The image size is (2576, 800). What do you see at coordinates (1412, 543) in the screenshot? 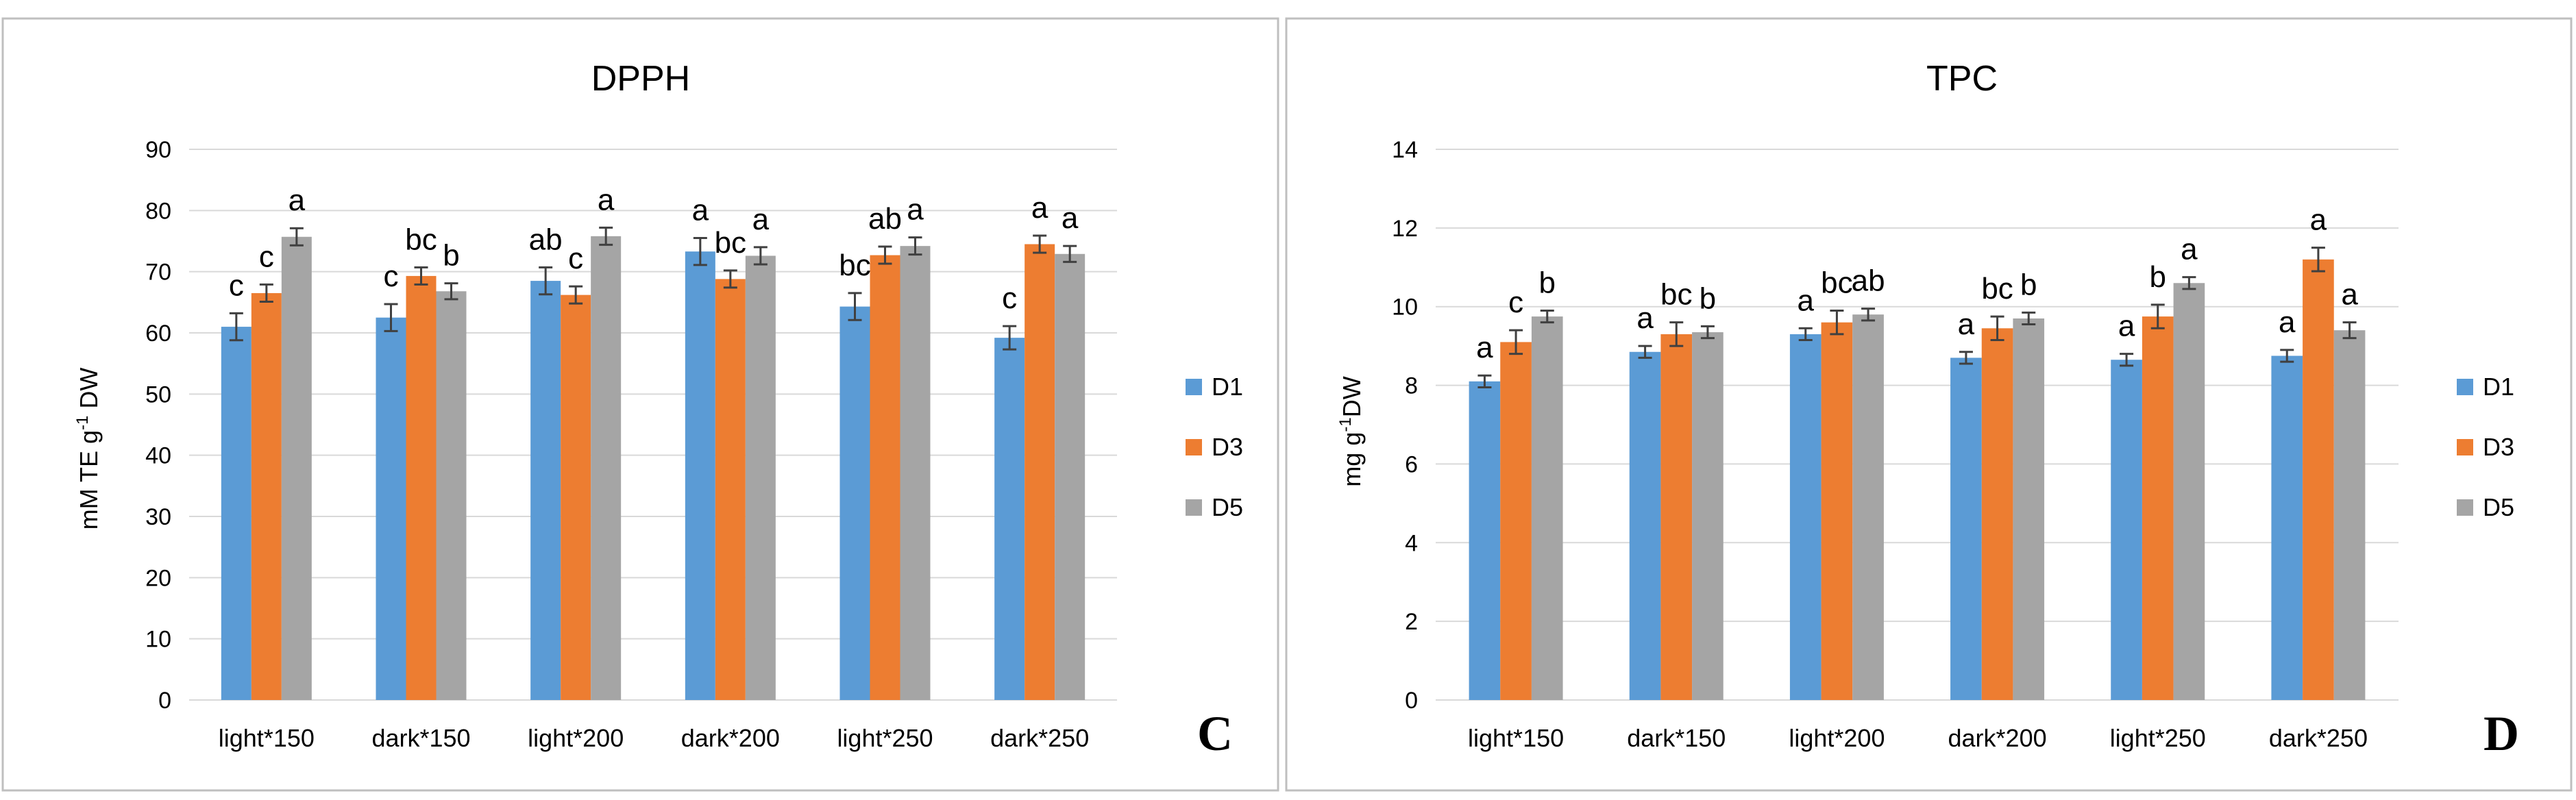
I see `y-tick-label: 4` at bounding box center [1412, 543].